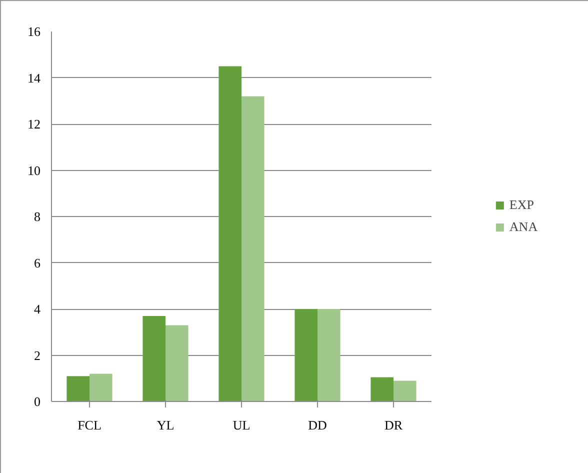  Describe the element at coordinates (317, 425) in the screenshot. I see `x-tick-label: DD` at that location.